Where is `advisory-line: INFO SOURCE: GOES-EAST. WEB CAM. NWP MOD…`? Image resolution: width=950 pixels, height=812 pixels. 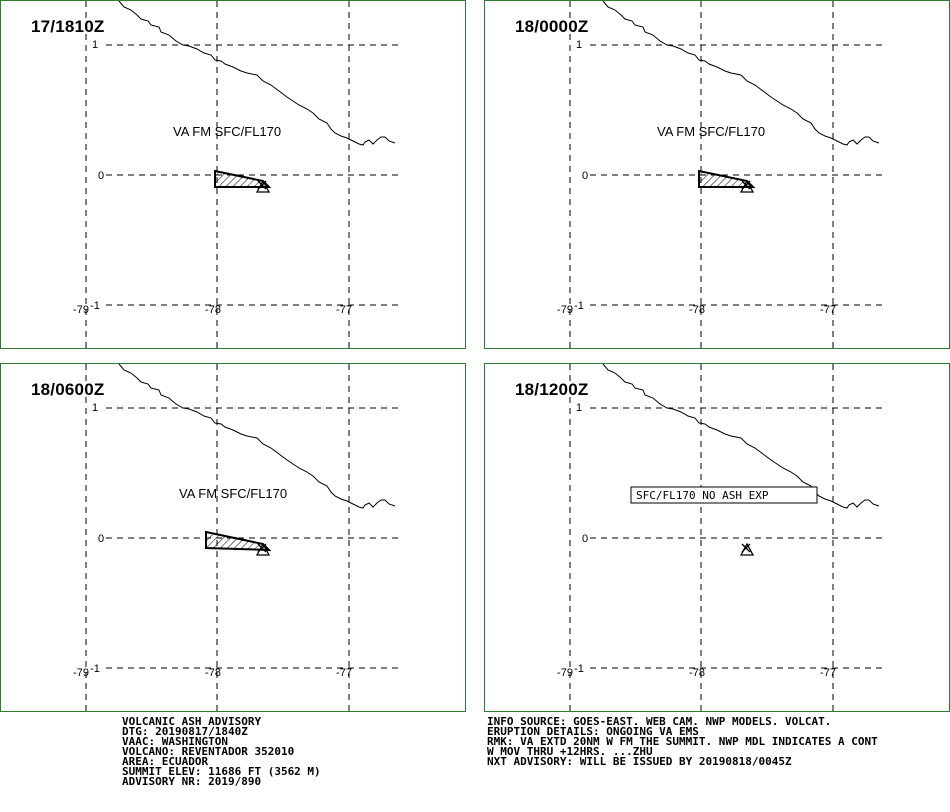 advisory-line: INFO SOURCE: GOES-EAST. WEB CAM. NWP MOD… is located at coordinates (659, 721).